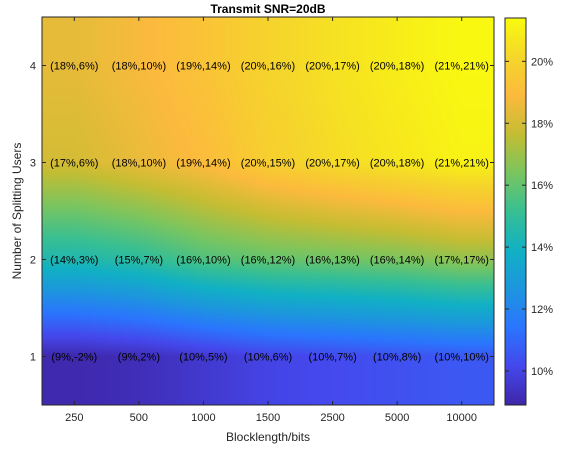 Image resolution: width=564 pixels, height=453 pixels. What do you see at coordinates (332, 418) in the screenshot?
I see `x-tick-label: 2500` at bounding box center [332, 418].